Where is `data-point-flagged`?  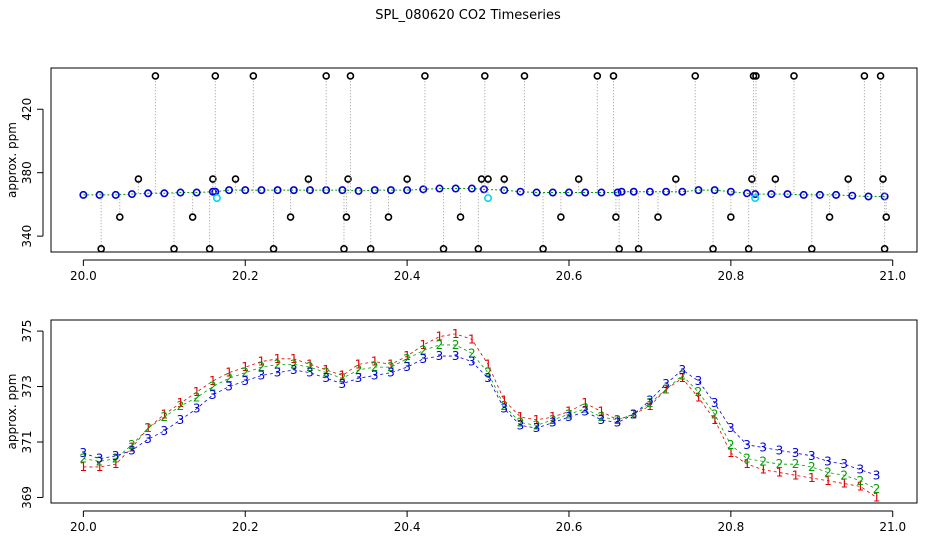 data-point-flagged is located at coordinates (488, 198).